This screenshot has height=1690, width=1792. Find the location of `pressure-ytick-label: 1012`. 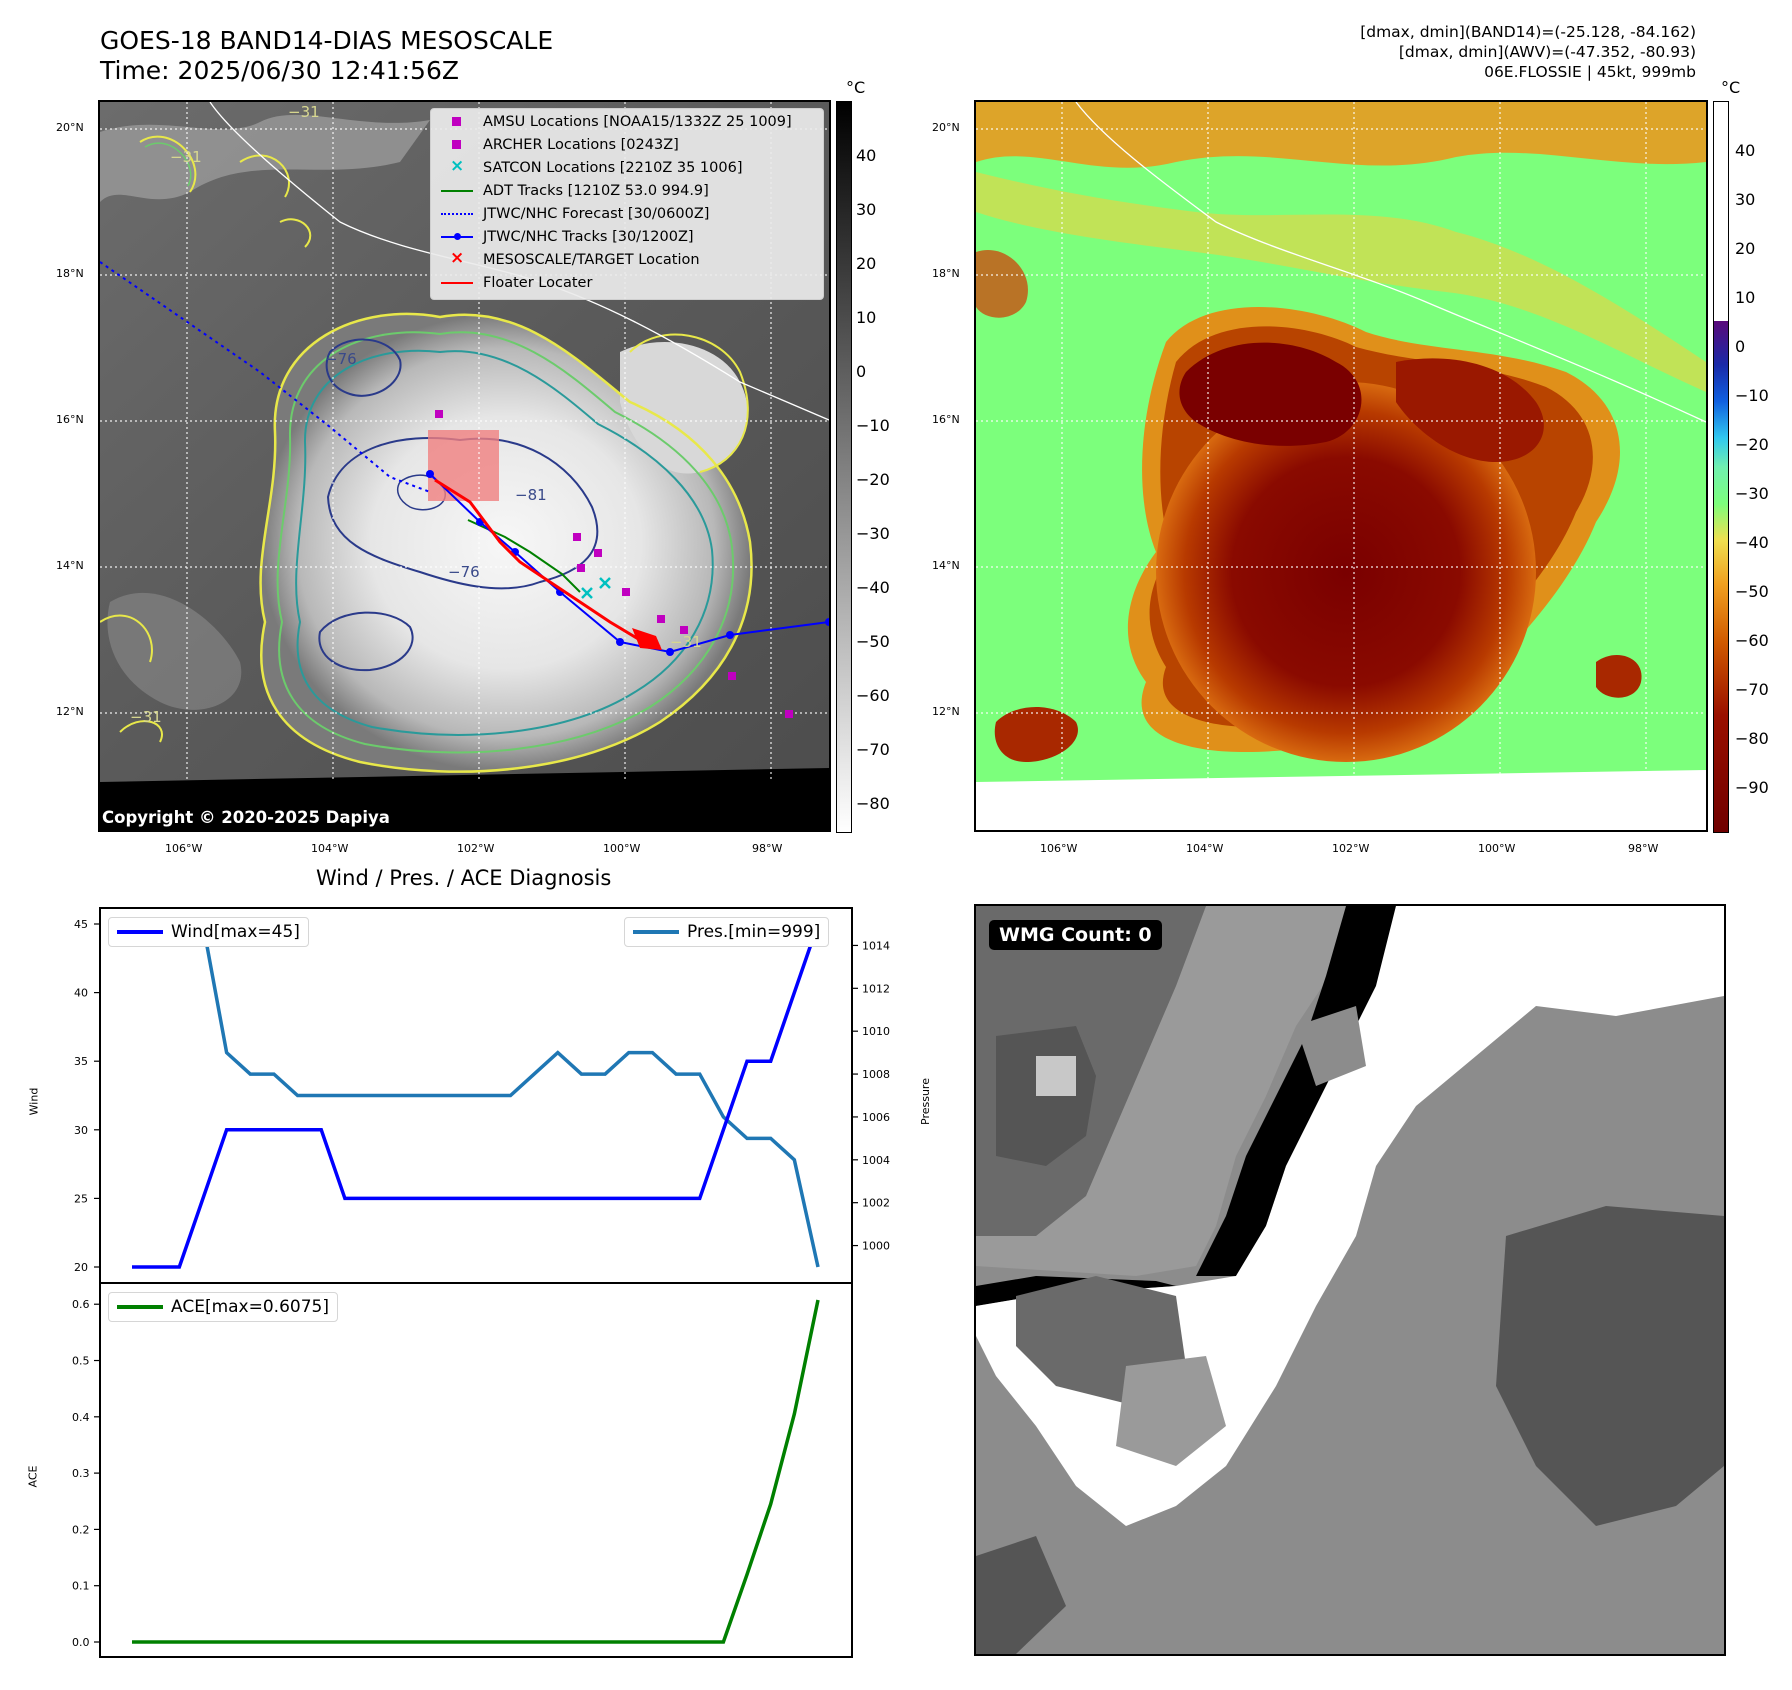

pressure-ytick-label: 1012 is located at coordinates (876, 988).